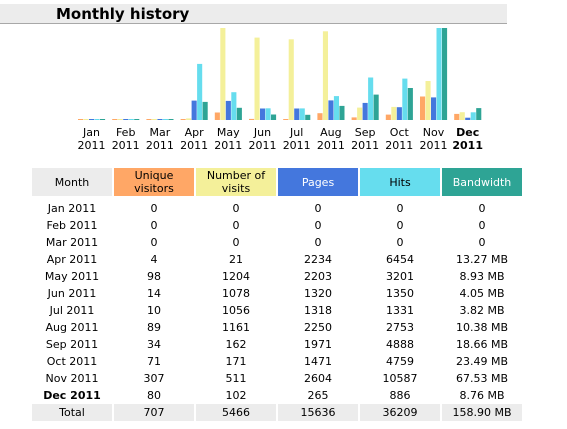 The height and width of the screenshot is (429, 567). Describe the element at coordinates (277, 225) in the screenshot. I see `table-row: Feb 2011 0 0 0 0 0` at that location.